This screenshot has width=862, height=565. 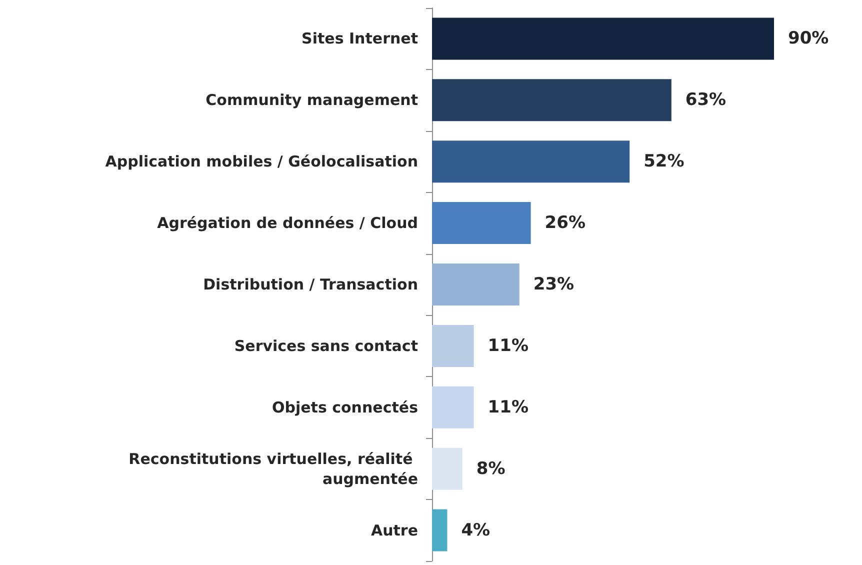 What do you see at coordinates (261, 161) in the screenshot?
I see `y-tick-label: Application mobiles / Géolocalisation` at bounding box center [261, 161].